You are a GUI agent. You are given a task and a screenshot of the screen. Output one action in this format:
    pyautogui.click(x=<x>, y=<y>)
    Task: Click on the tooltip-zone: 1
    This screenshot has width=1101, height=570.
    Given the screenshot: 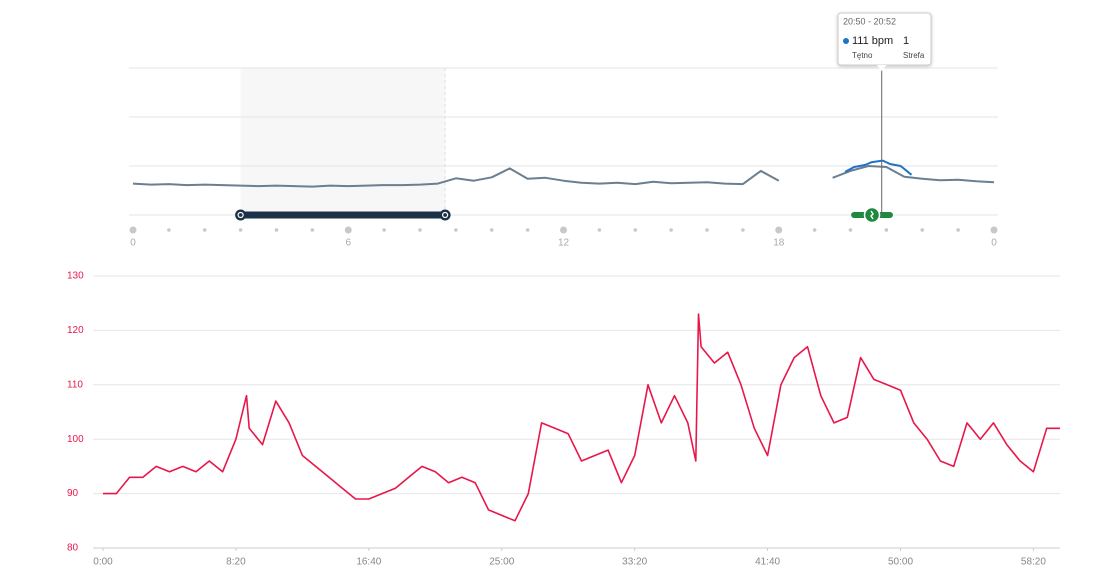 What is the action you would take?
    pyautogui.click(x=906, y=41)
    